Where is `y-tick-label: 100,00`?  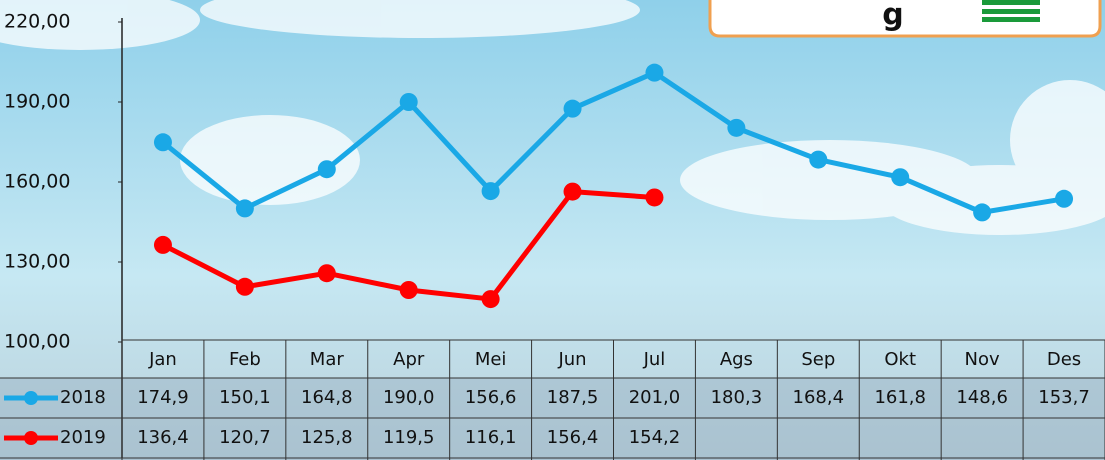
y-tick-label: 100,00 is located at coordinates (37, 342).